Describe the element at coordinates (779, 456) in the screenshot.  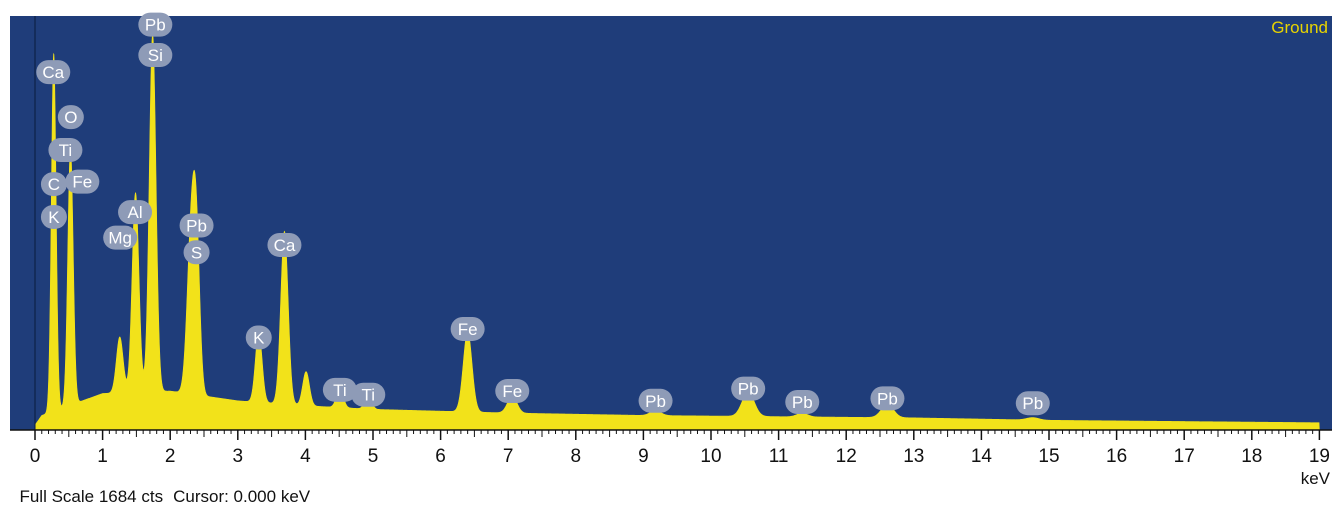
I see `x-tick-label: 11` at that location.